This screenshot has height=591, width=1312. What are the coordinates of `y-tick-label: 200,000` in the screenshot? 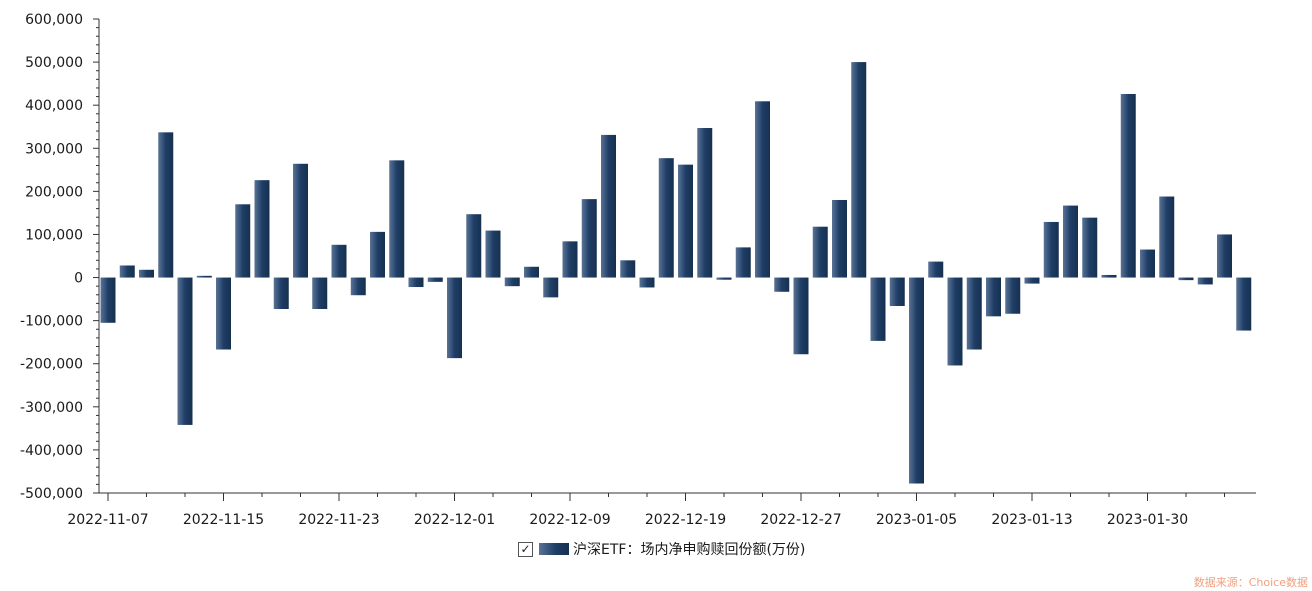 It's located at (54, 192).